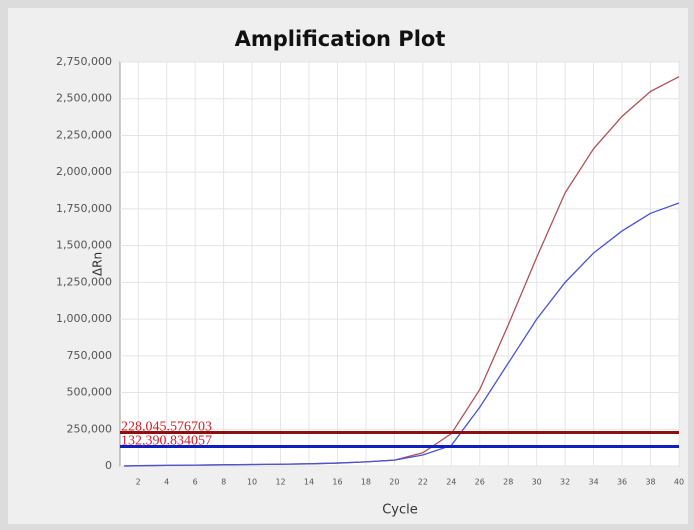  I want to click on y-tick-label: 250,000, so click(90, 428).